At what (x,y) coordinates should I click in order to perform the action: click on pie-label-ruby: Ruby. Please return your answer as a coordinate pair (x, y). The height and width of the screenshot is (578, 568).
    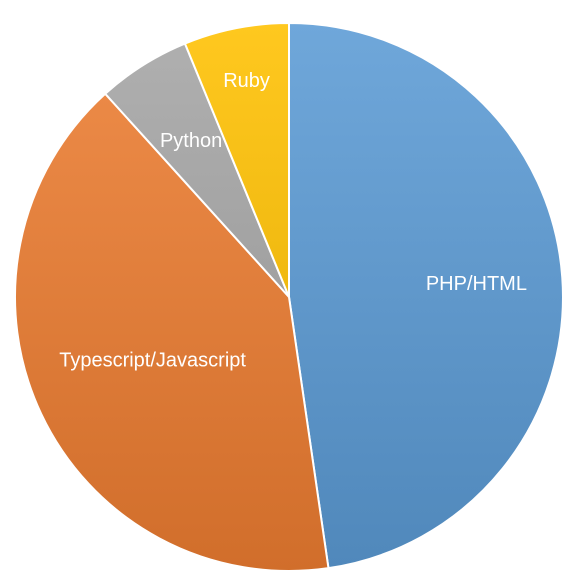
    Looking at the image, I should click on (246, 81).